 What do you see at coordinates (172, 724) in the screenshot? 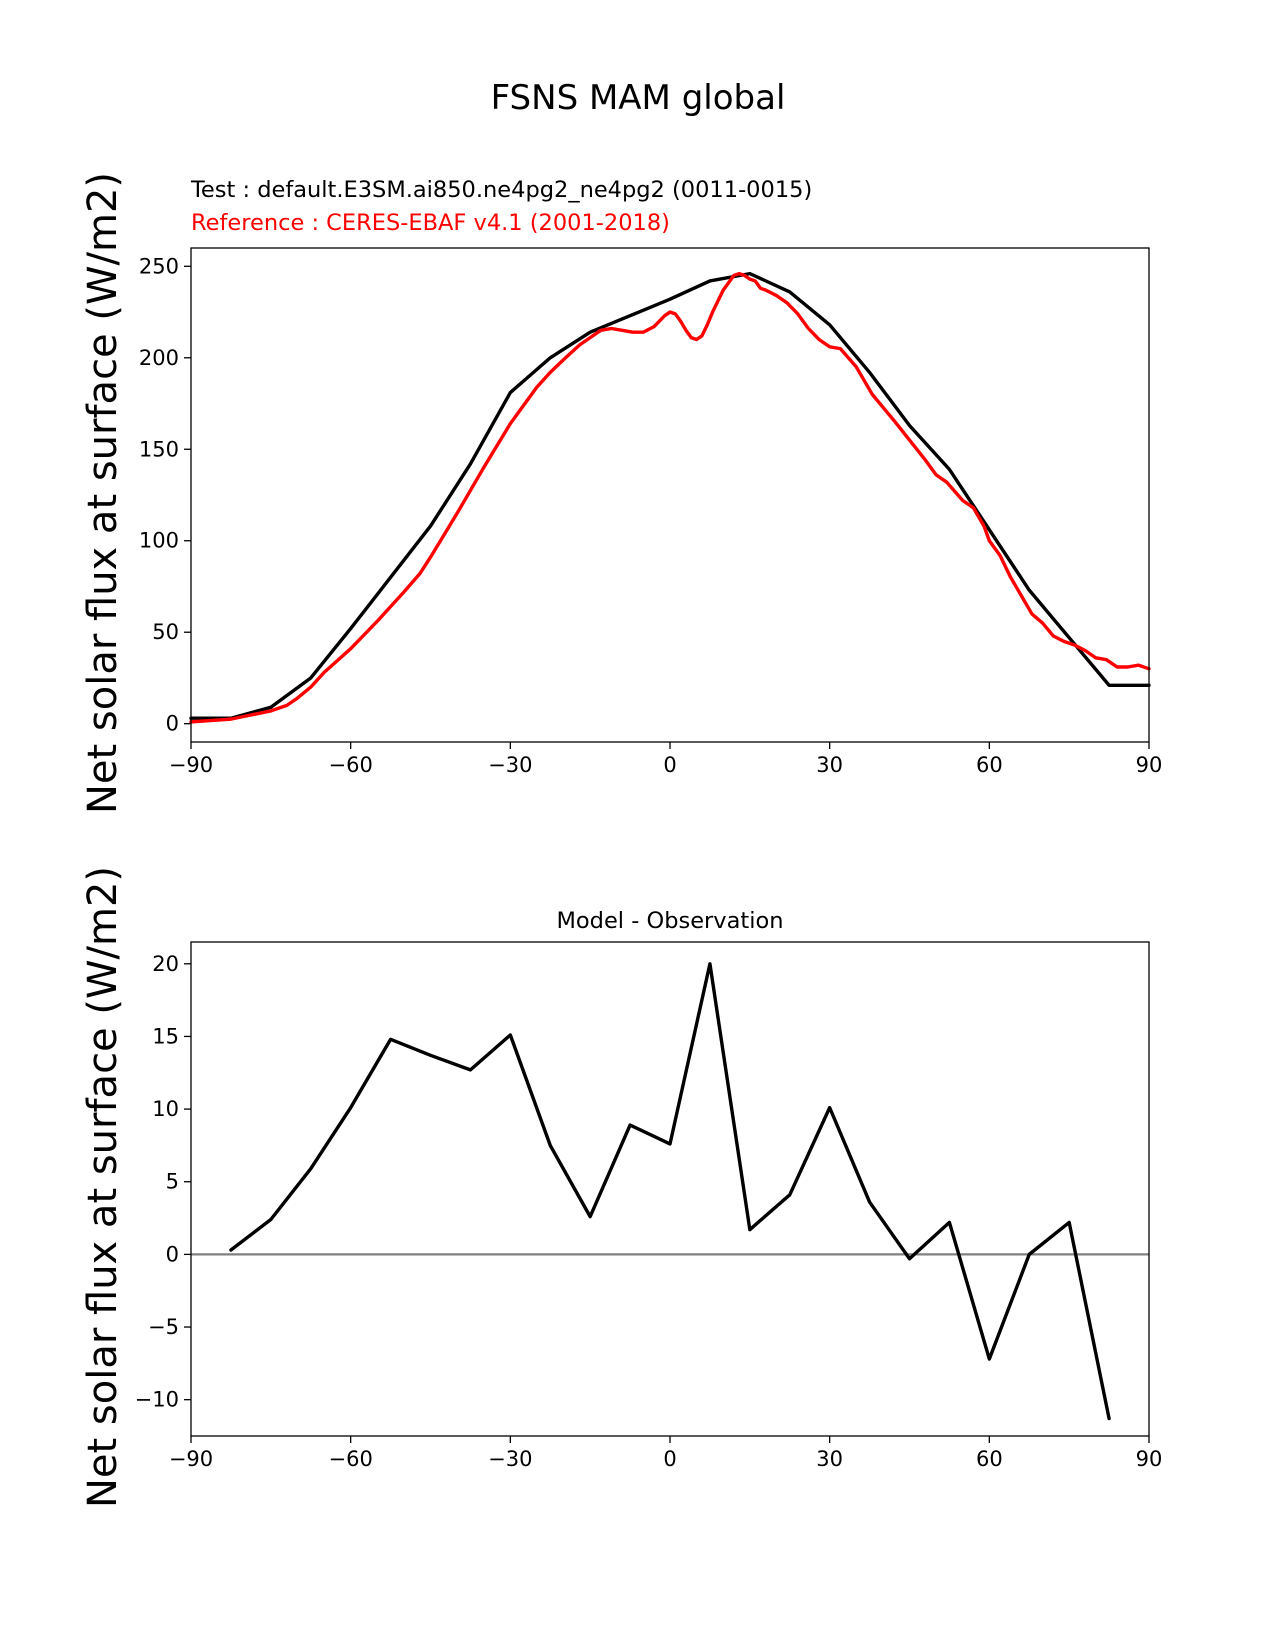
I see `top-y-tick-label: 0` at bounding box center [172, 724].